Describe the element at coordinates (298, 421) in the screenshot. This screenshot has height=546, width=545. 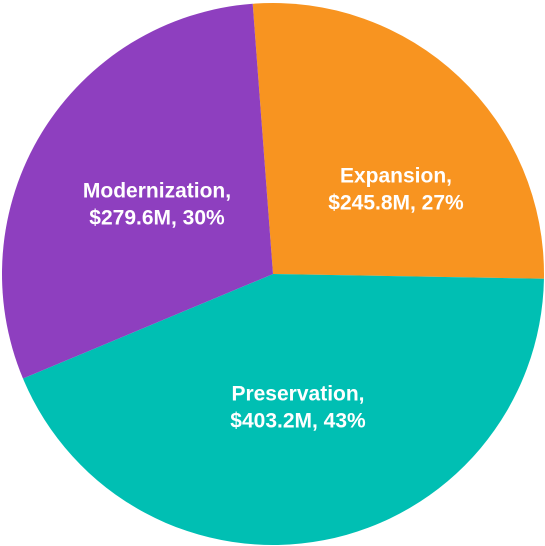
I see `slice-value-label: $403.2M, 43%` at that location.